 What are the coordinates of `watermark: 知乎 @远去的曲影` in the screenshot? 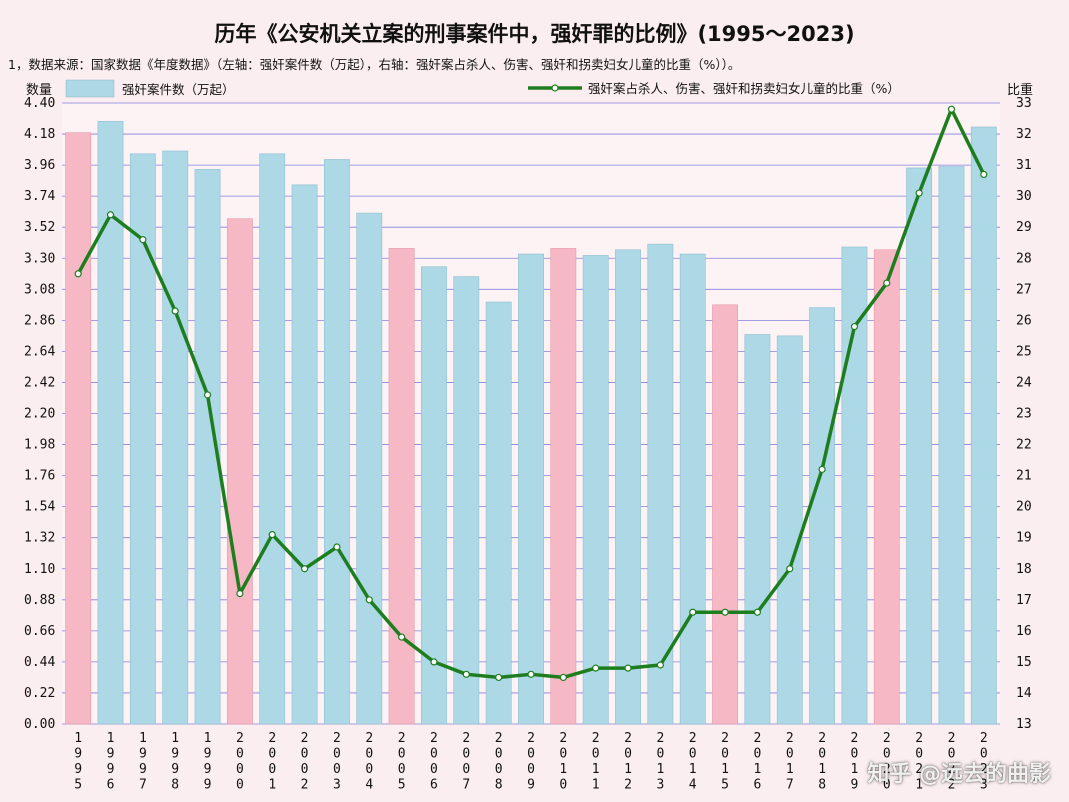 It's located at (959, 774).